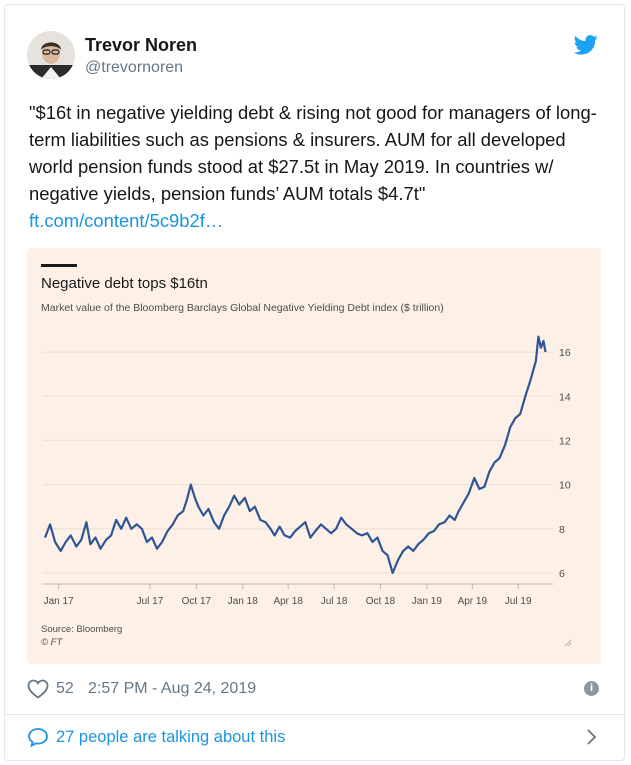  I want to click on avatar-photo-icon, so click(51, 55).